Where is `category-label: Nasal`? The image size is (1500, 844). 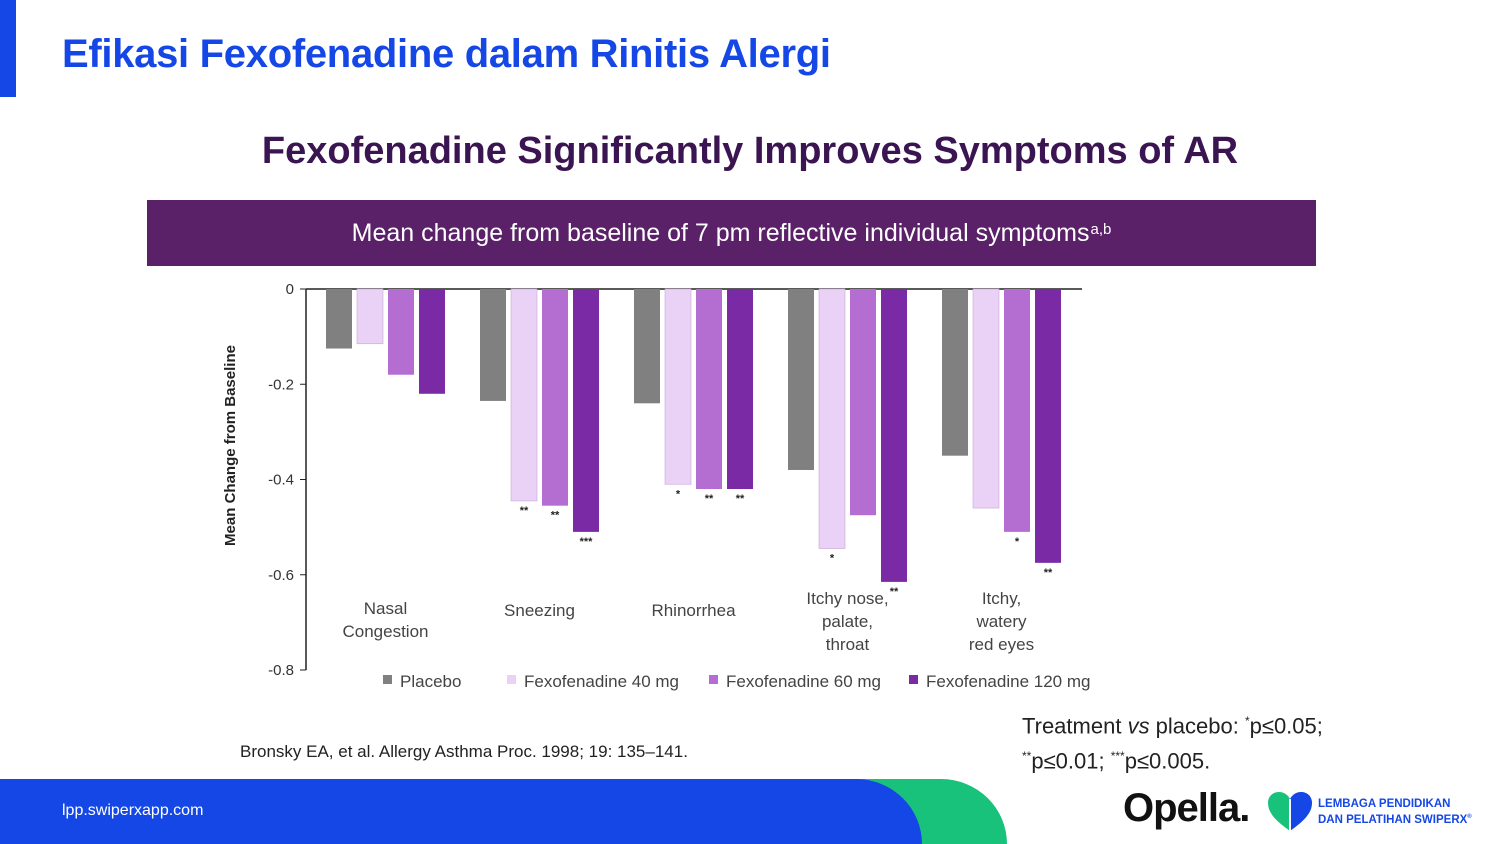 category-label: Nasal is located at coordinates (385, 608).